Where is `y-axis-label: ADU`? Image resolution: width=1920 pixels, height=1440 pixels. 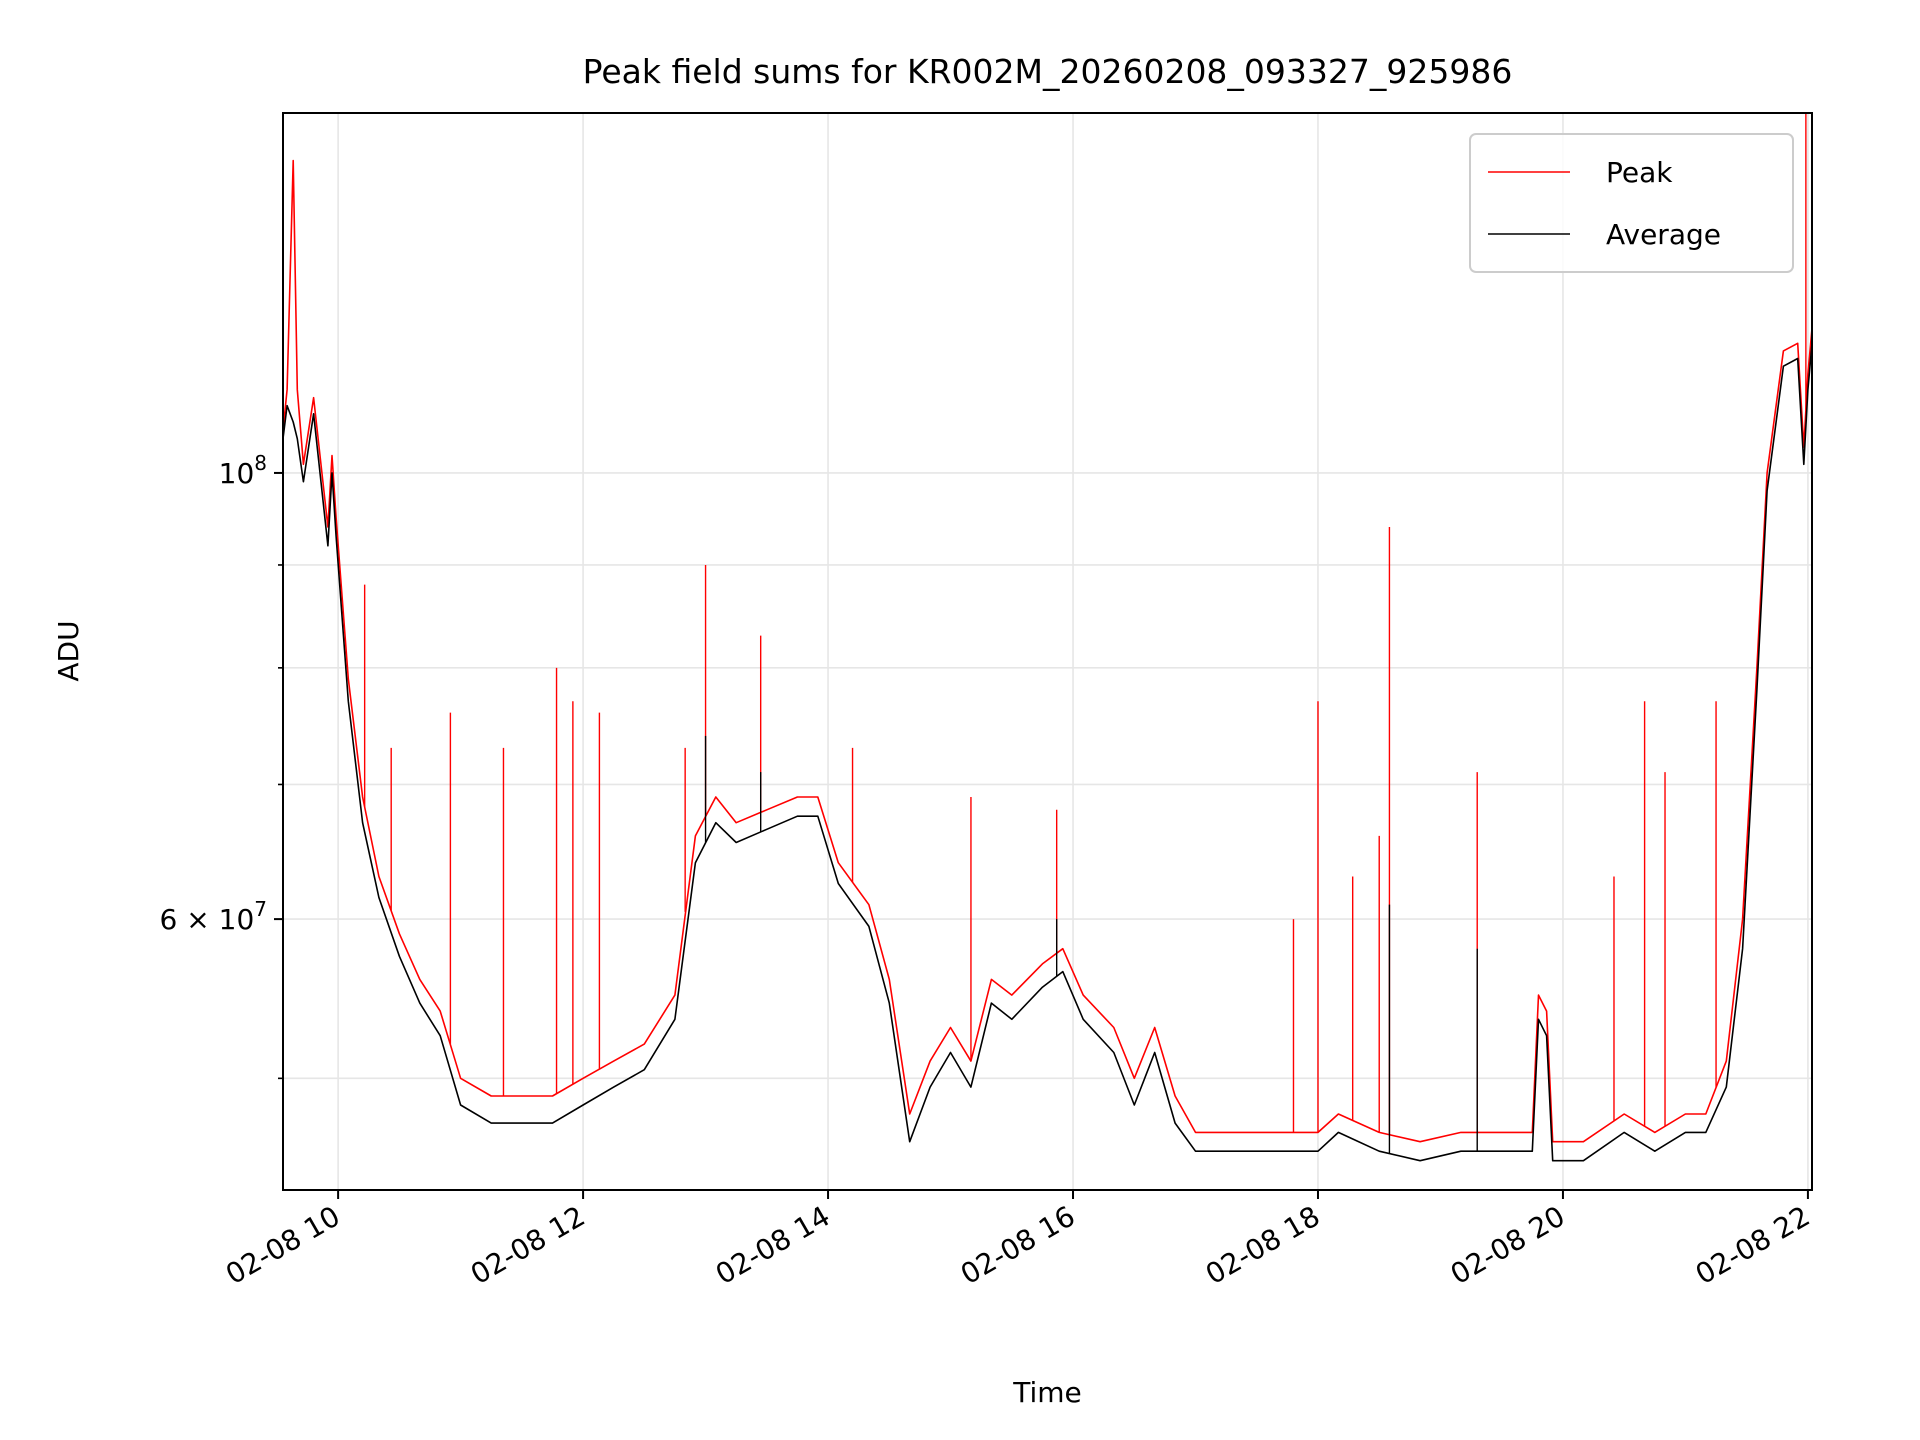 y-axis-label: ADU is located at coordinates (68, 650).